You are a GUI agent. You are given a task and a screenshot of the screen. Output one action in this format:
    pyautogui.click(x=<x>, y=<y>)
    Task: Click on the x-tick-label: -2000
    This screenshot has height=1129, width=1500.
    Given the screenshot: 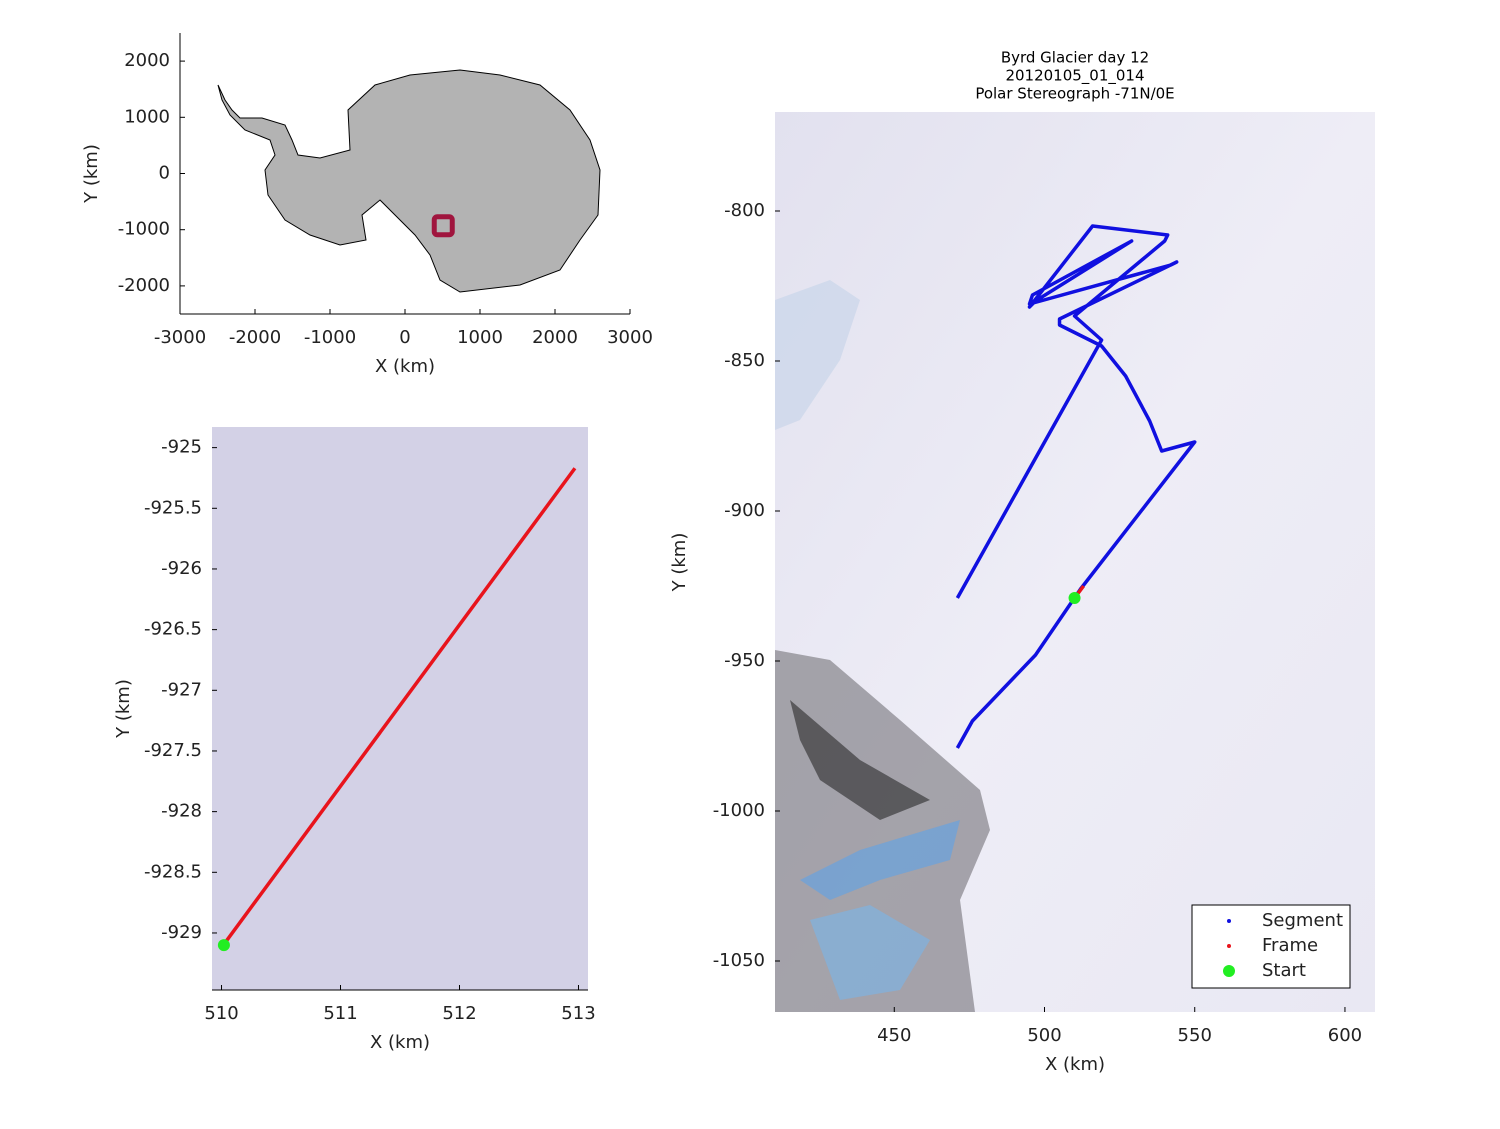 What is the action you would take?
    pyautogui.click(x=255, y=337)
    